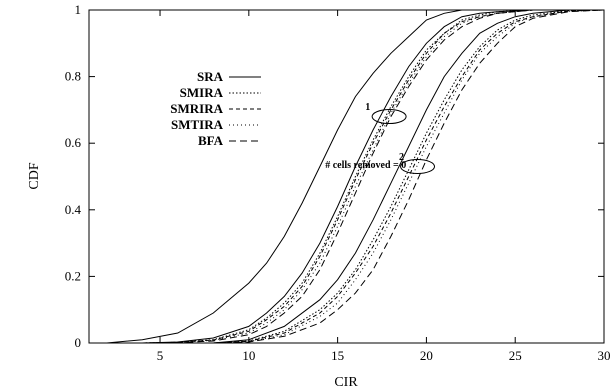  Describe the element at coordinates (78, 342) in the screenshot. I see `y-tick-label: 0` at that location.